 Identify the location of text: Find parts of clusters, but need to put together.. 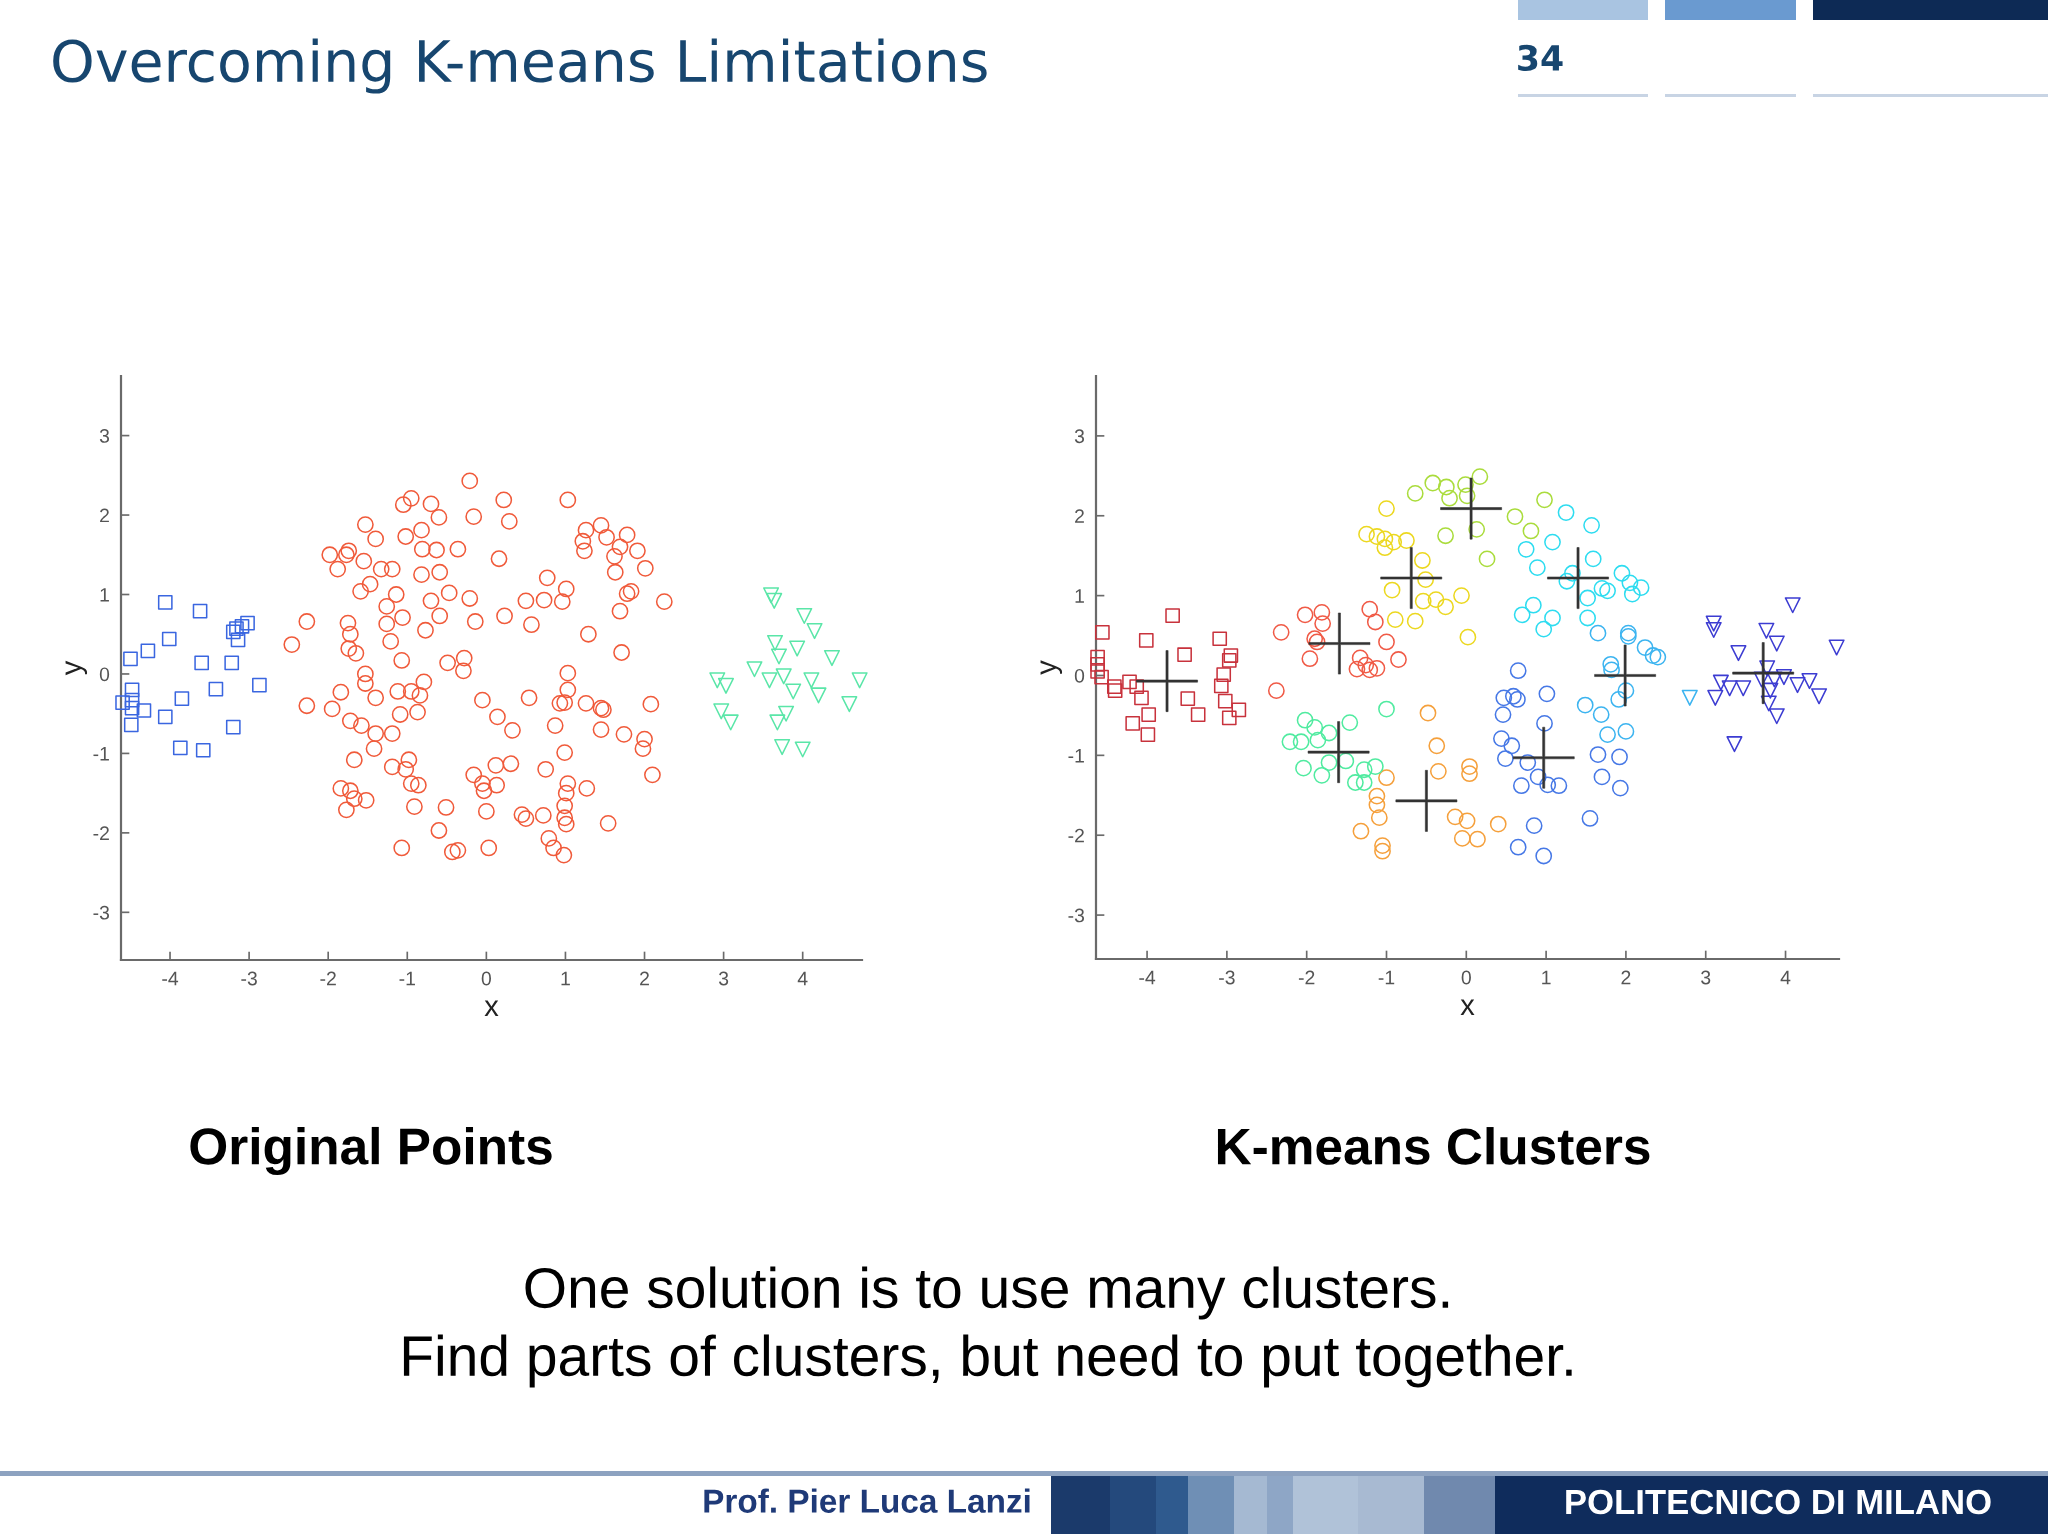
(987, 1361).